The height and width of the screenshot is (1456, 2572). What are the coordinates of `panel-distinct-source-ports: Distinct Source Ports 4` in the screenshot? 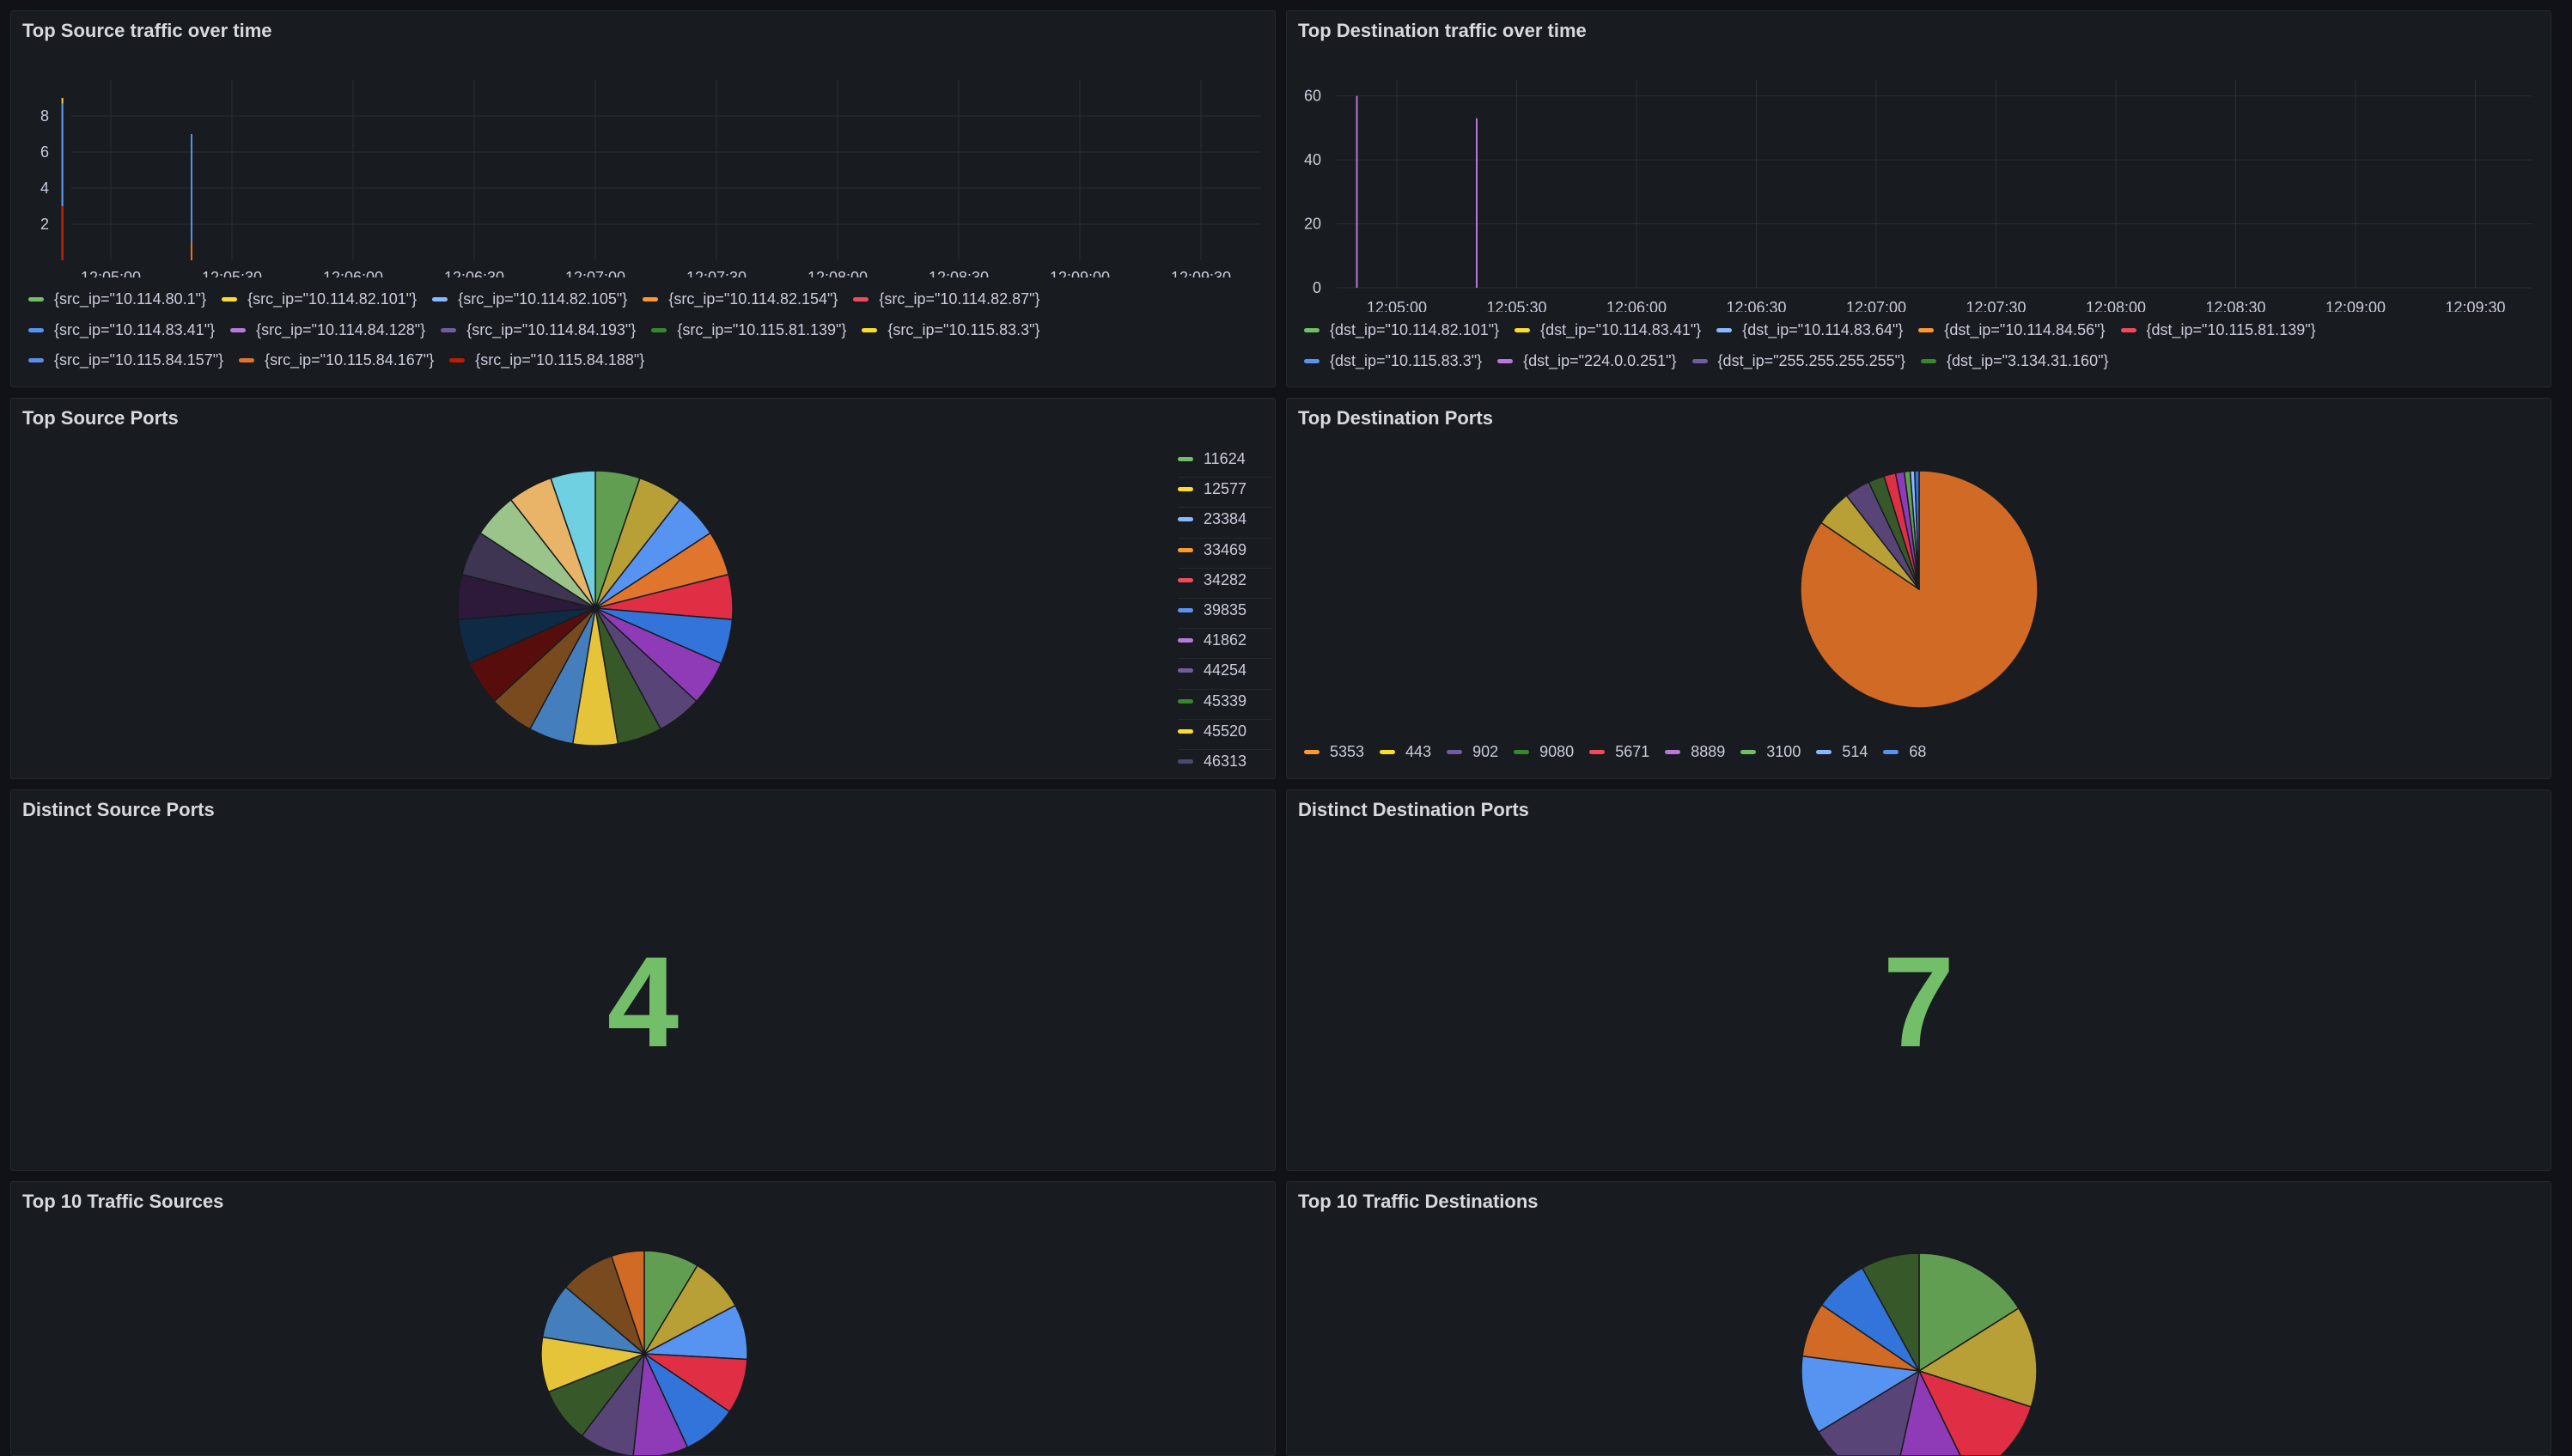 It's located at (643, 980).